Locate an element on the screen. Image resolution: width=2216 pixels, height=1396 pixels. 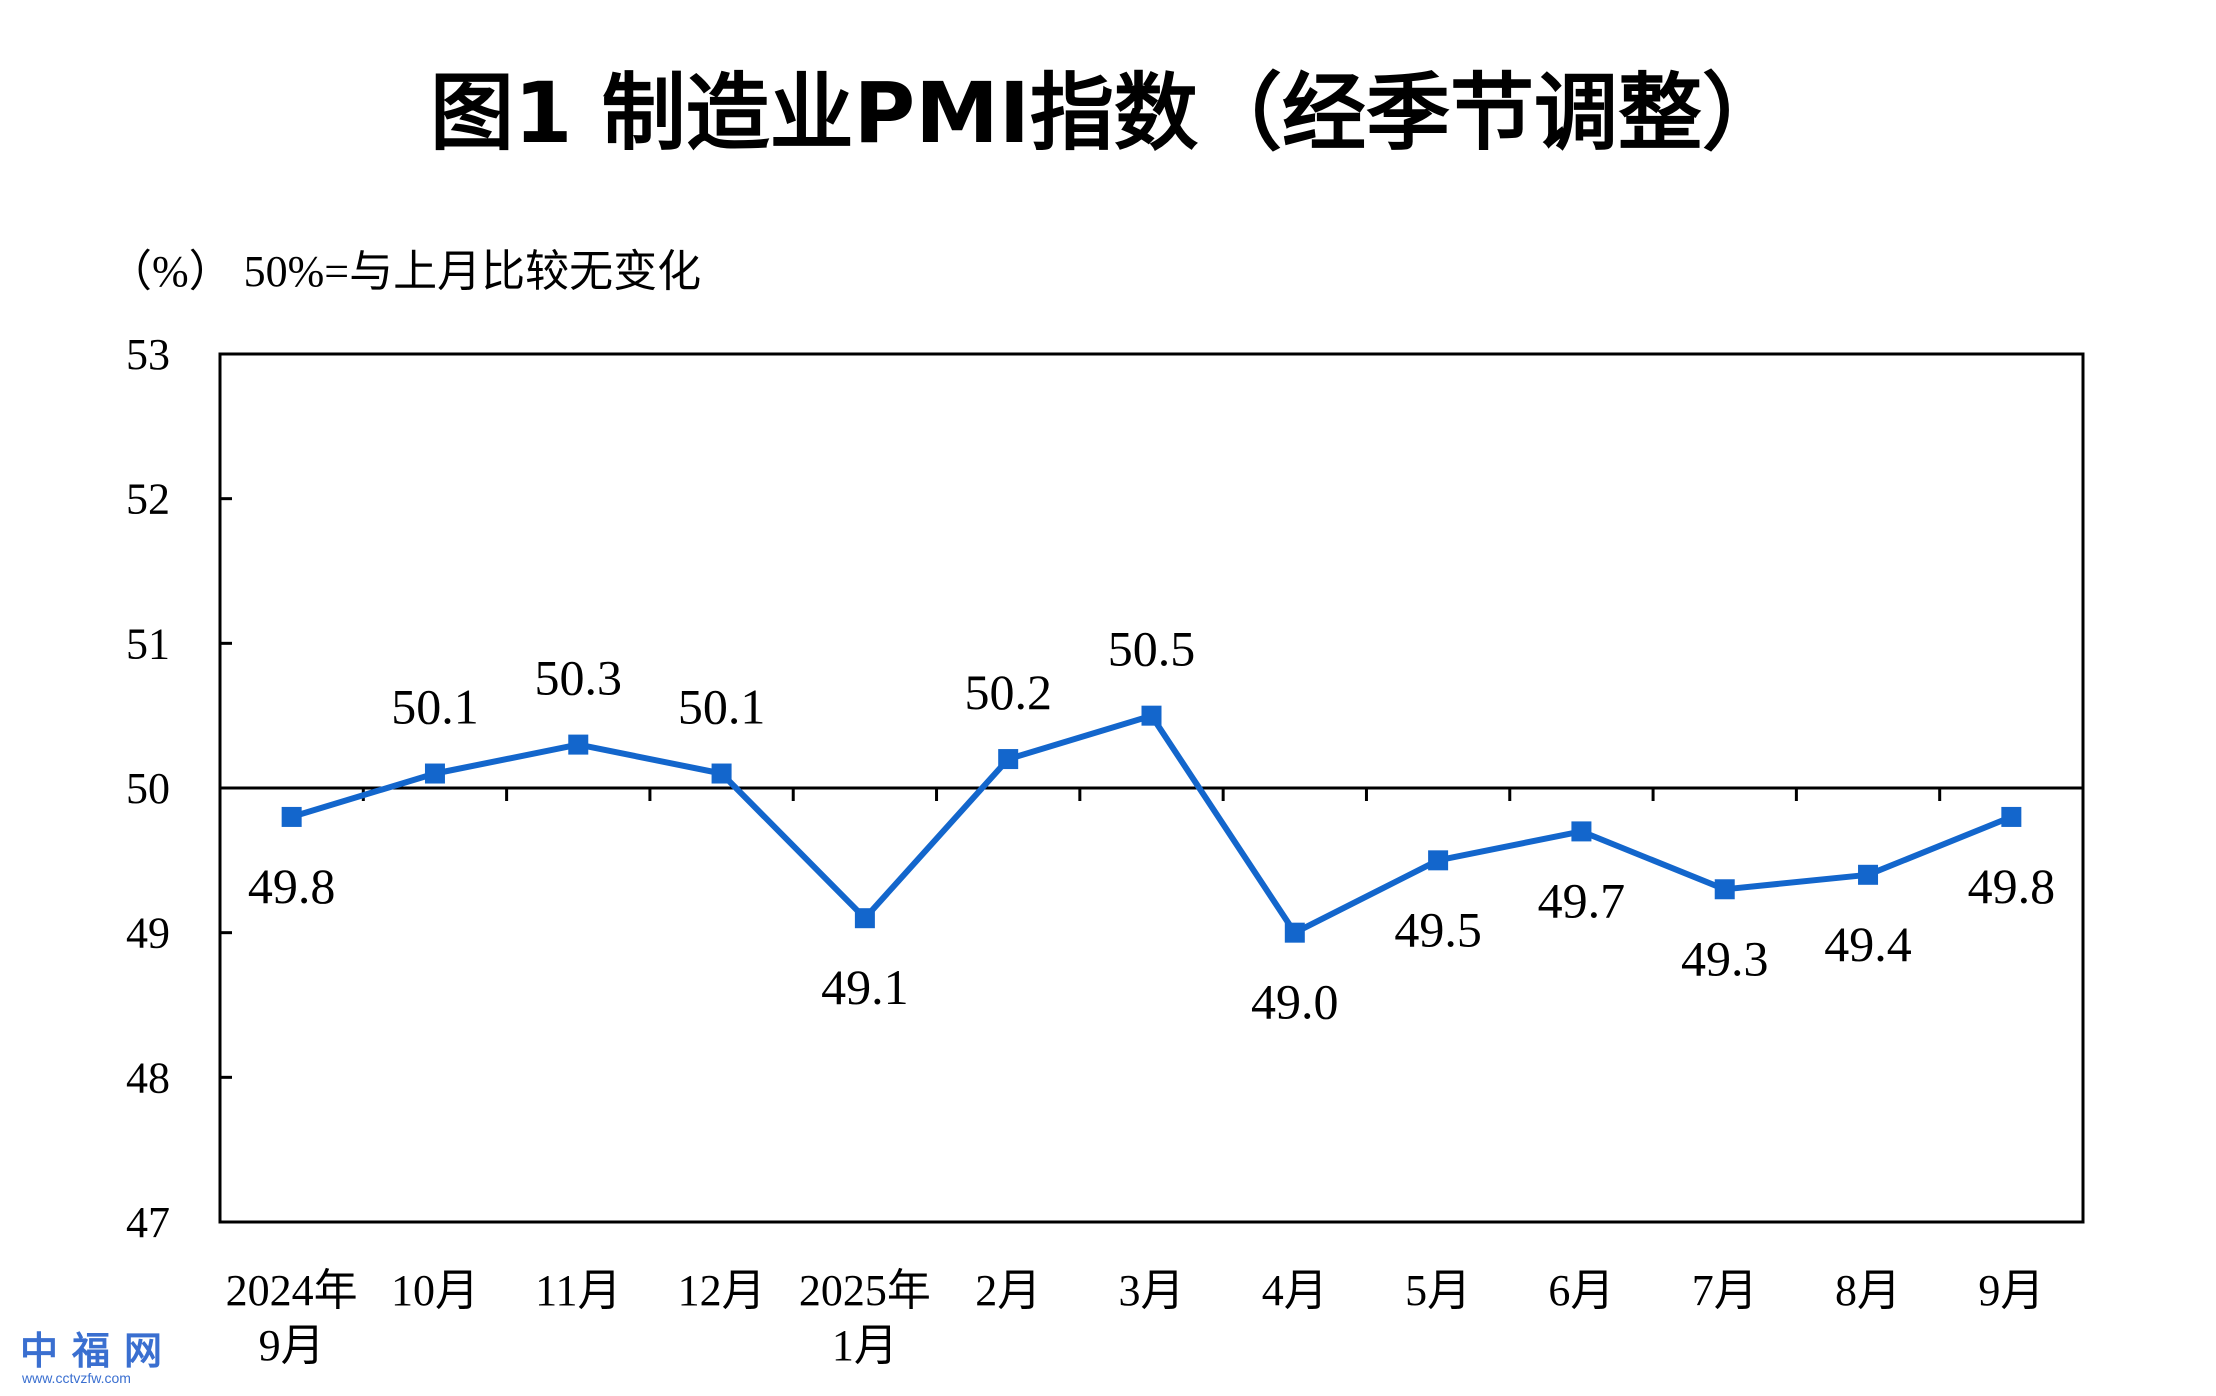
x-tick-label: 3月 is located at coordinates (1152, 1290).